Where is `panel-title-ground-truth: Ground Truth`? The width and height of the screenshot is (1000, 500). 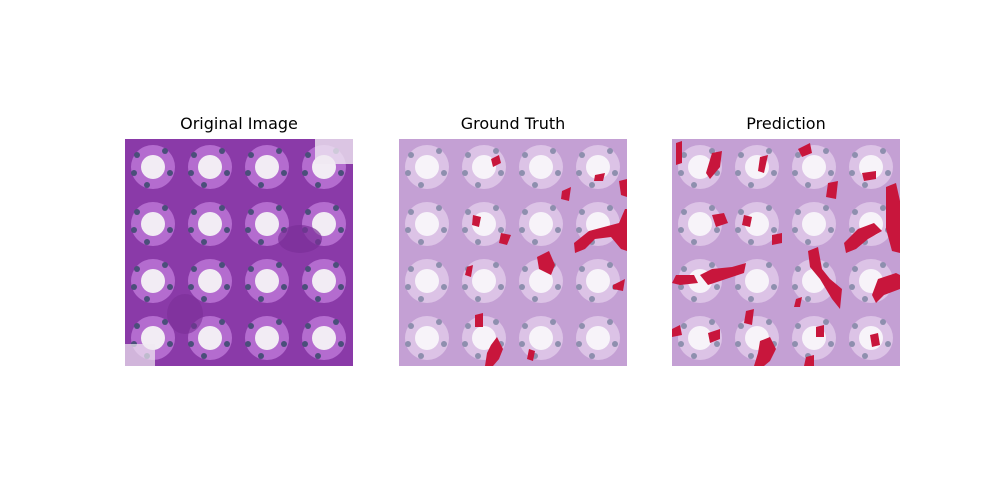
panel-title-ground-truth: Ground Truth is located at coordinates (513, 123).